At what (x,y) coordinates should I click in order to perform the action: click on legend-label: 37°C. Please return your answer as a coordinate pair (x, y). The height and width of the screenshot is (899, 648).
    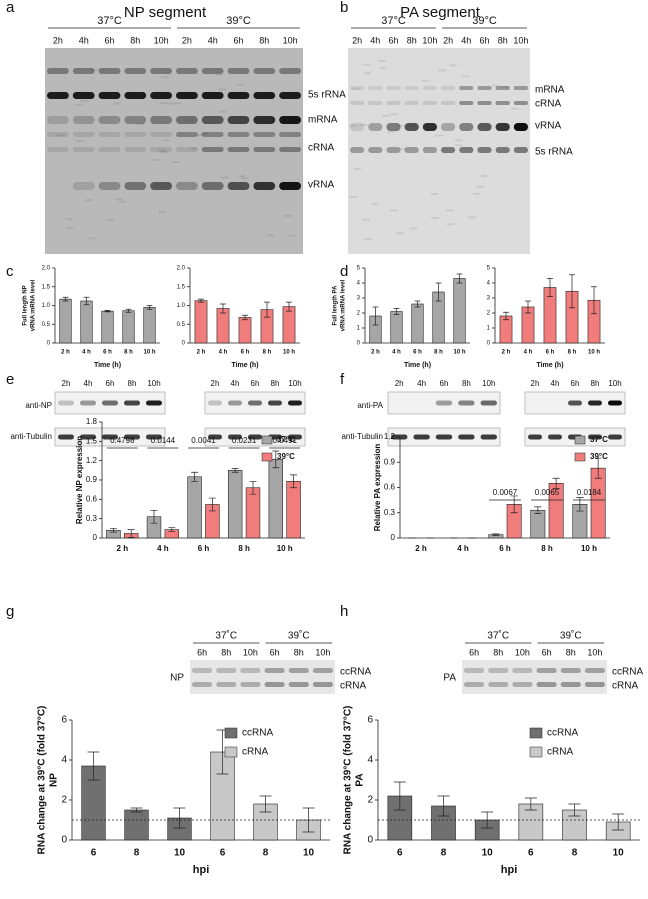
    Looking at the image, I should click on (286, 439).